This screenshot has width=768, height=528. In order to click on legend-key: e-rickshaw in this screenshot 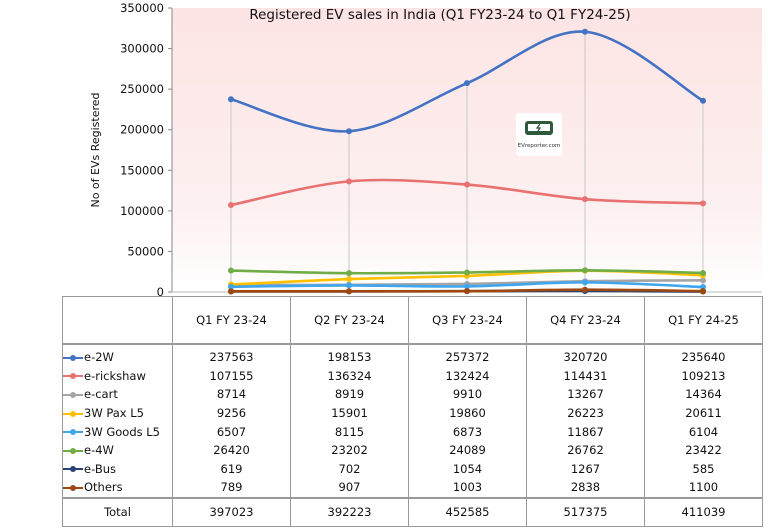, I will do `click(117, 376)`.